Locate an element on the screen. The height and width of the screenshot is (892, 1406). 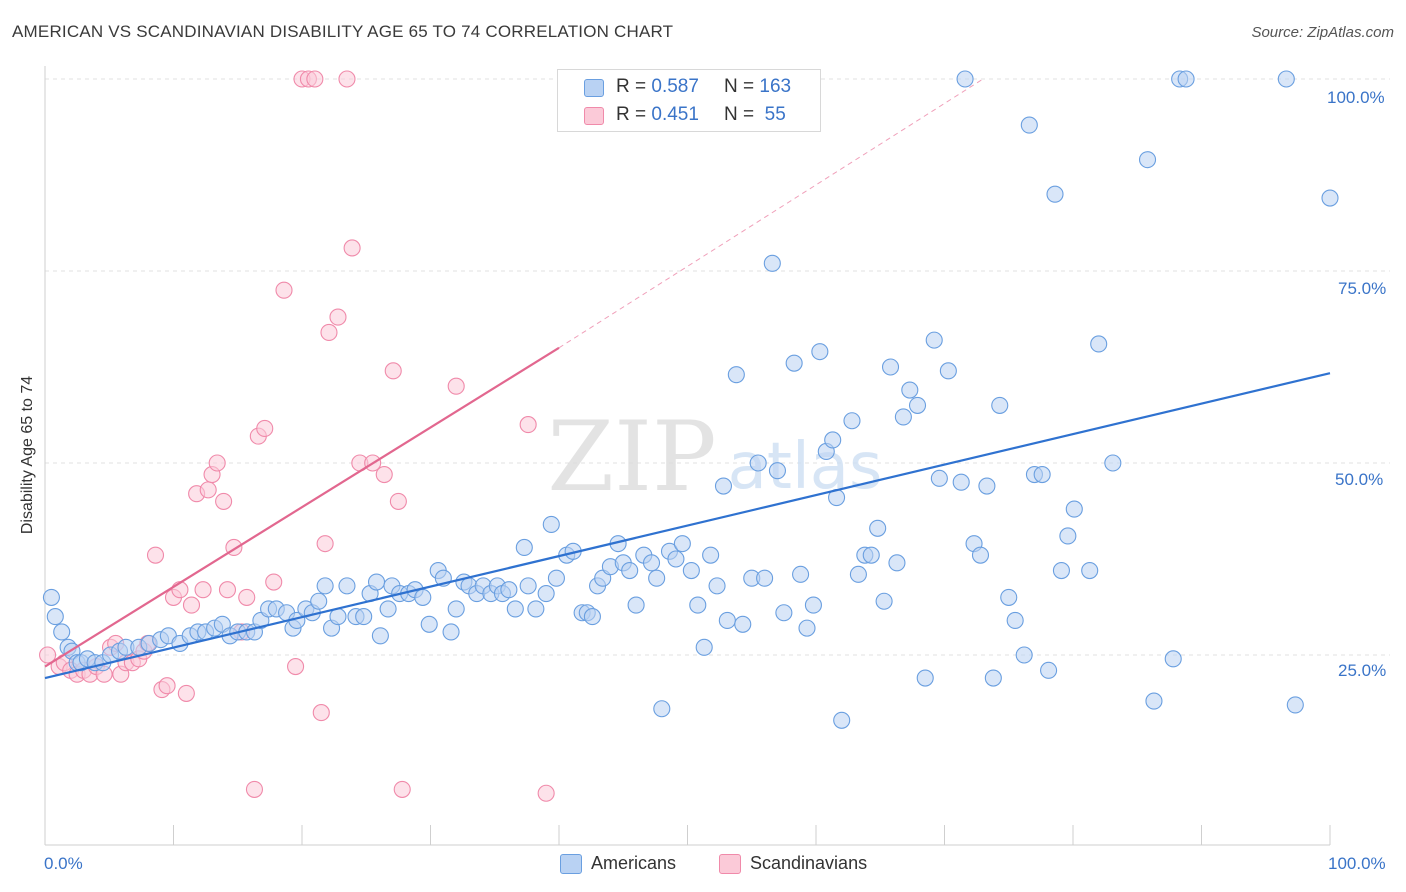
y-tick-label-25: 25.0% is located at coordinates (1362, 670).